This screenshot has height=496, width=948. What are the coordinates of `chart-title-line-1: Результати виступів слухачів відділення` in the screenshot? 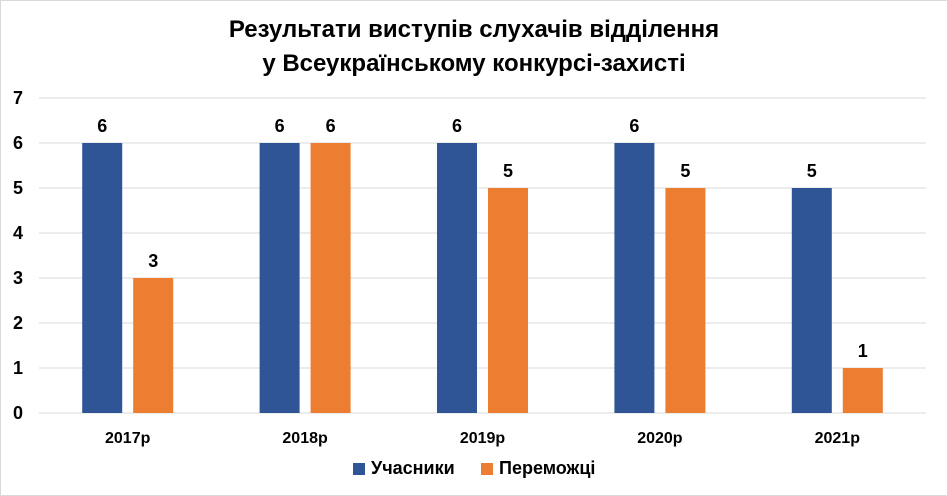 It's located at (474, 29).